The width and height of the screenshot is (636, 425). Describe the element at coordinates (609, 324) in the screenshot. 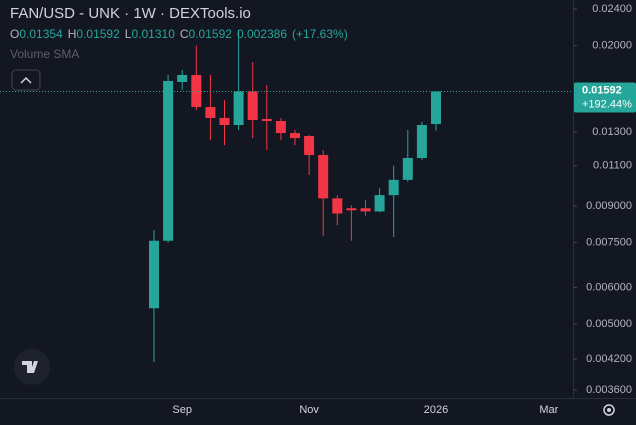

I see `y-tick-label: 0.005000` at that location.